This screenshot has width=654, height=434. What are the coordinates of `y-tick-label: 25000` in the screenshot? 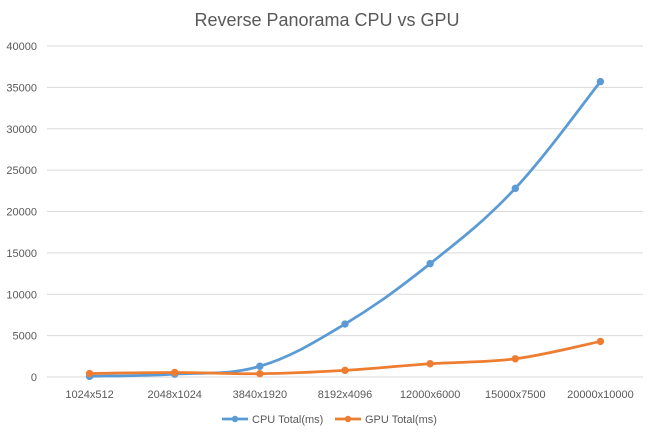 It's located at (21, 171).